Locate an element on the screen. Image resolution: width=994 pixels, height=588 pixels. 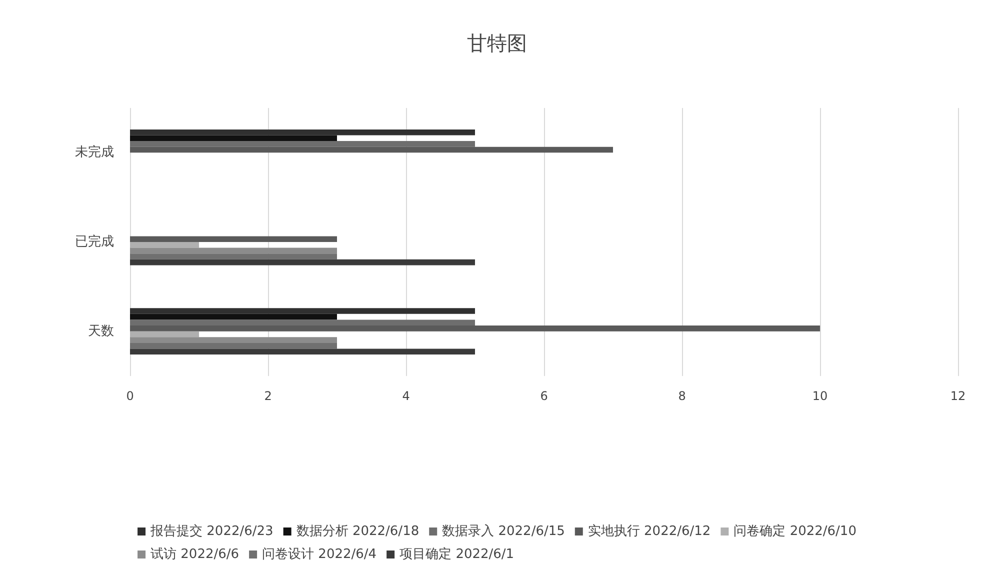
y-tick-label: 天数 is located at coordinates (101, 331).